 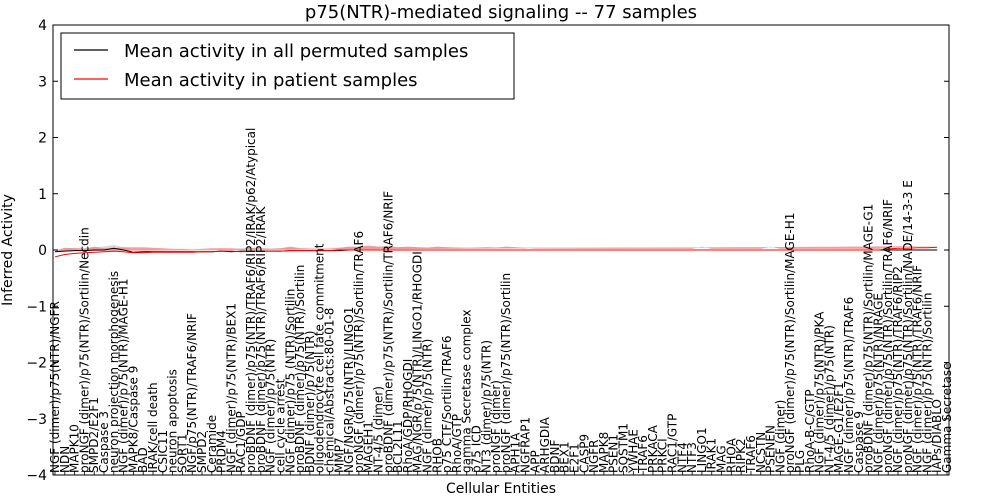 I want to click on x-tick-label: Ceramide, so click(x=212, y=444).